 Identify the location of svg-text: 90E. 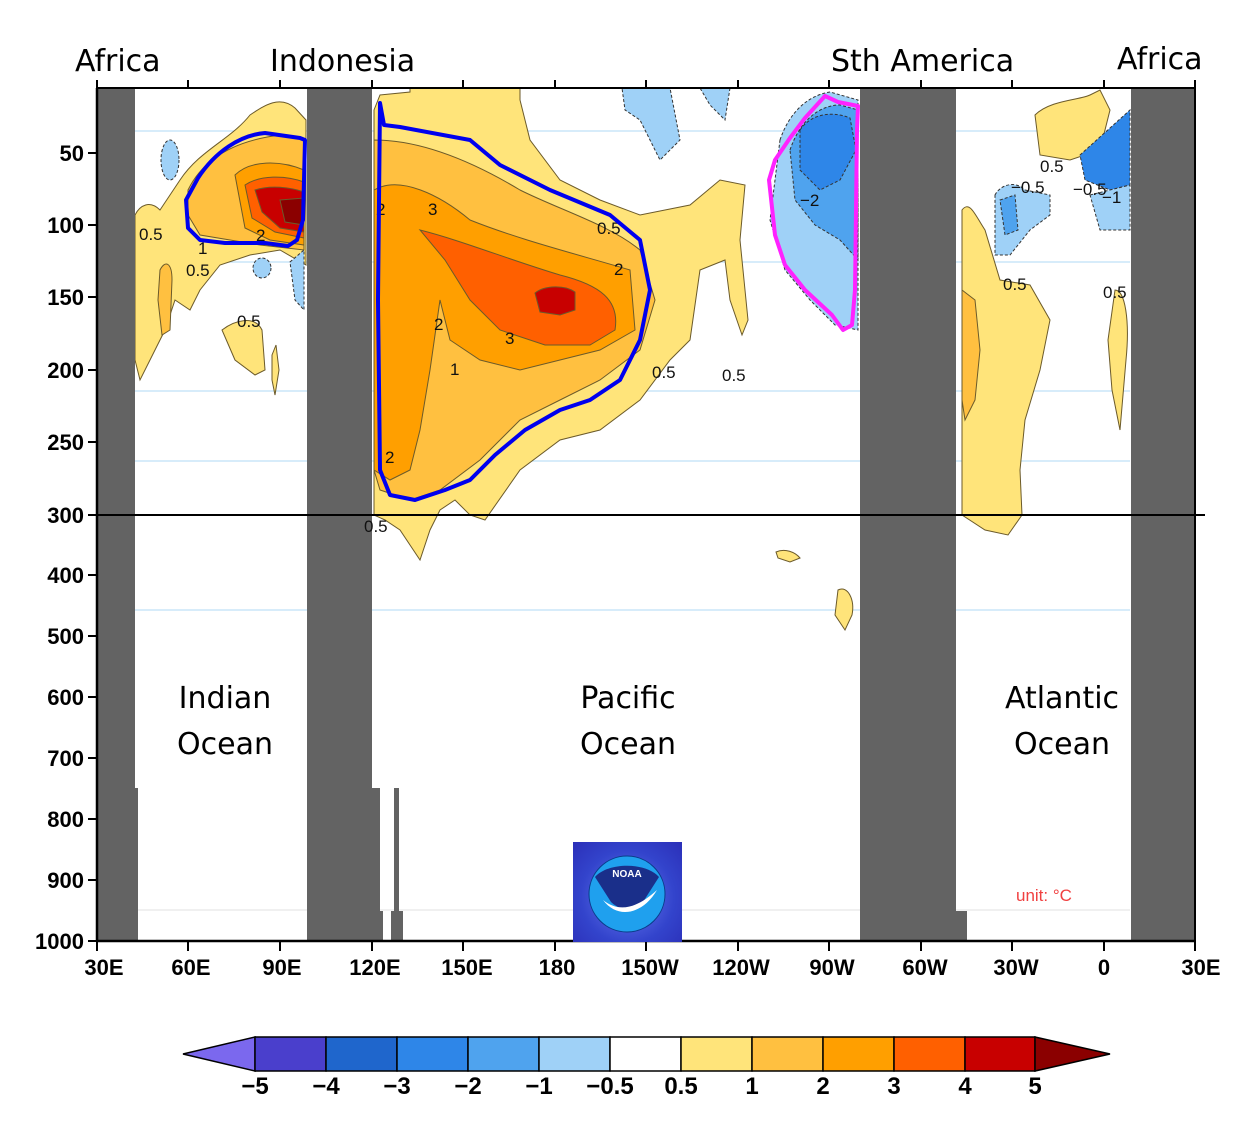
(281, 967).